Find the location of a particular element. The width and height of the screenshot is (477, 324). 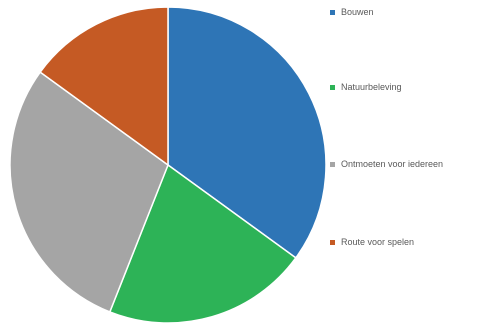

legend-label-ontmoeten-voor-iedereen: Ontmoeten voor iedereen is located at coordinates (392, 164).